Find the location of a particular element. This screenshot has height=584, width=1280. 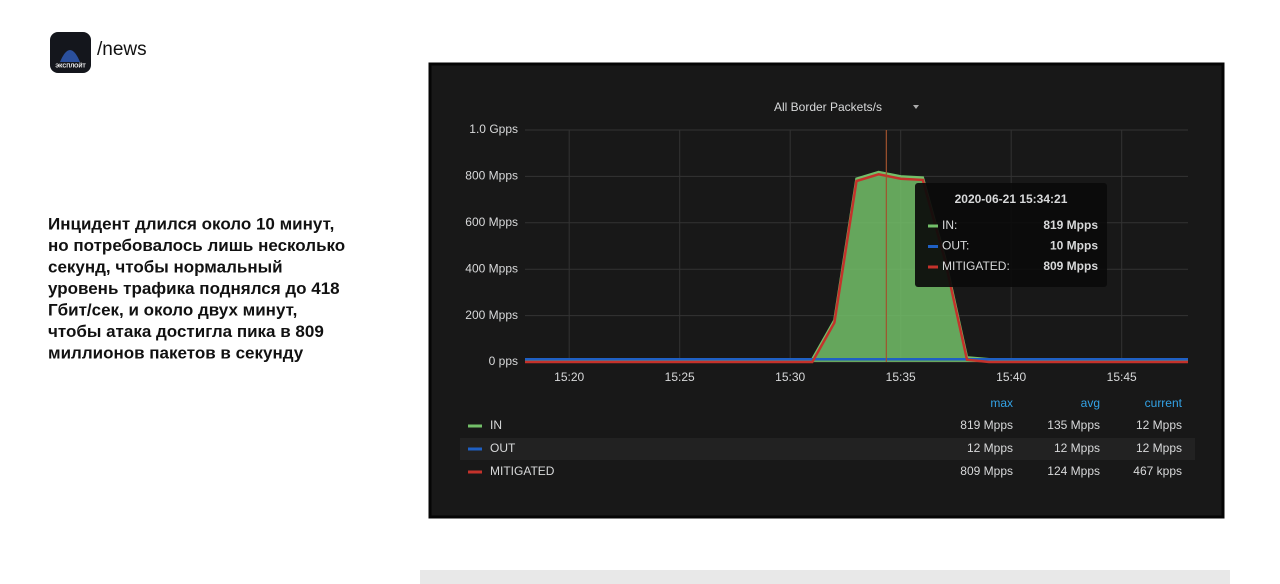

y-tick-label: 1.0 Gpps is located at coordinates (493, 129).